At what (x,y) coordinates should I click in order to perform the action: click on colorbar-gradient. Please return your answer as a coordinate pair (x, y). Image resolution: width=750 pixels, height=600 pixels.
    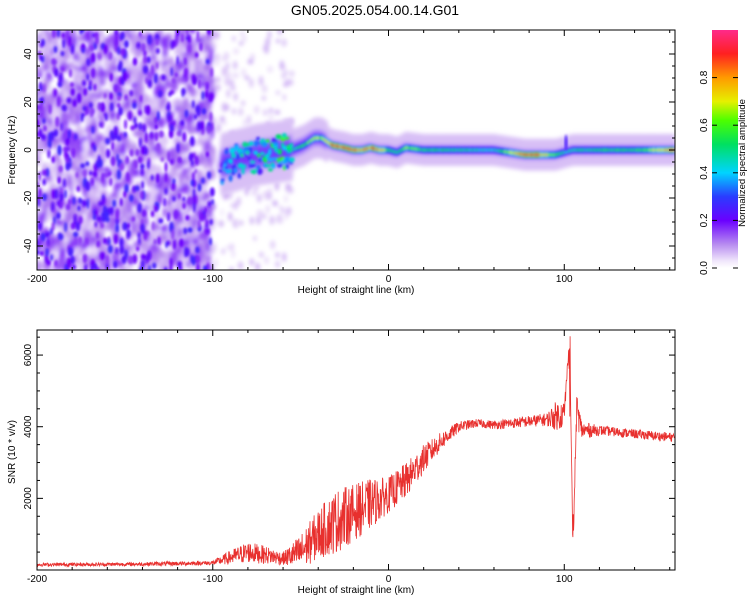
    Looking at the image, I should click on (725, 149).